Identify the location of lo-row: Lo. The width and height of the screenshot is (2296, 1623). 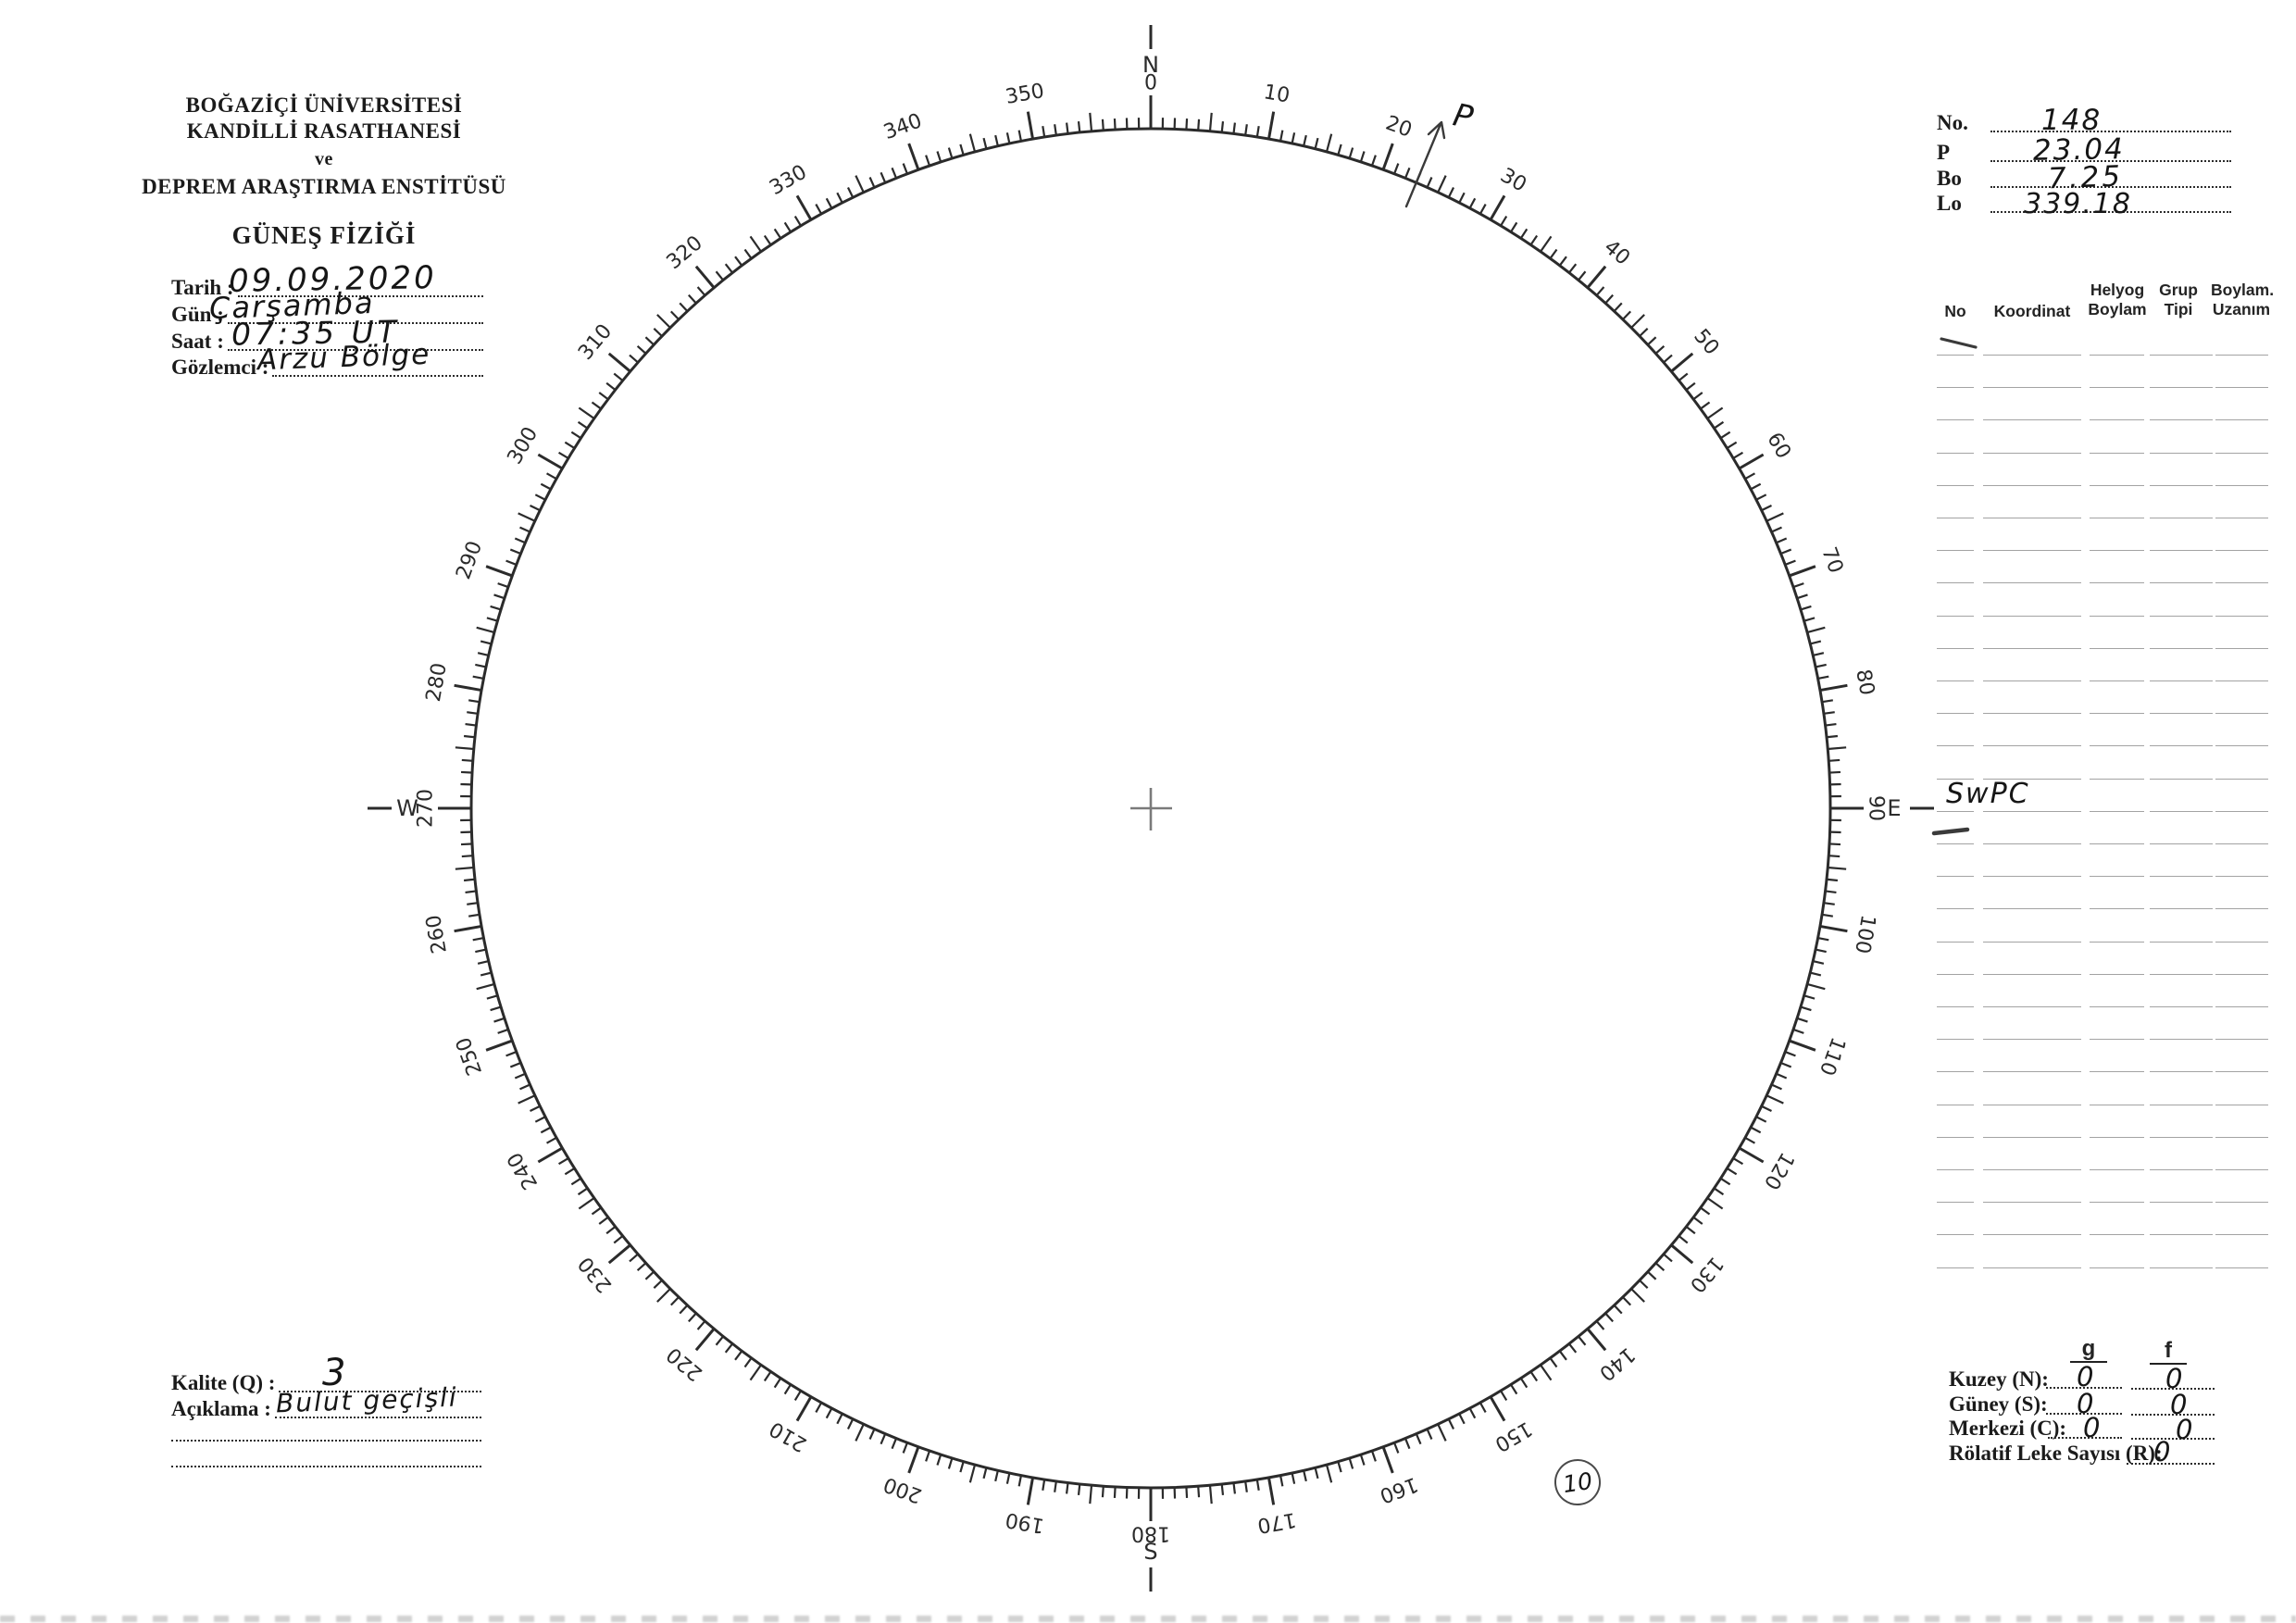
(2084, 204).